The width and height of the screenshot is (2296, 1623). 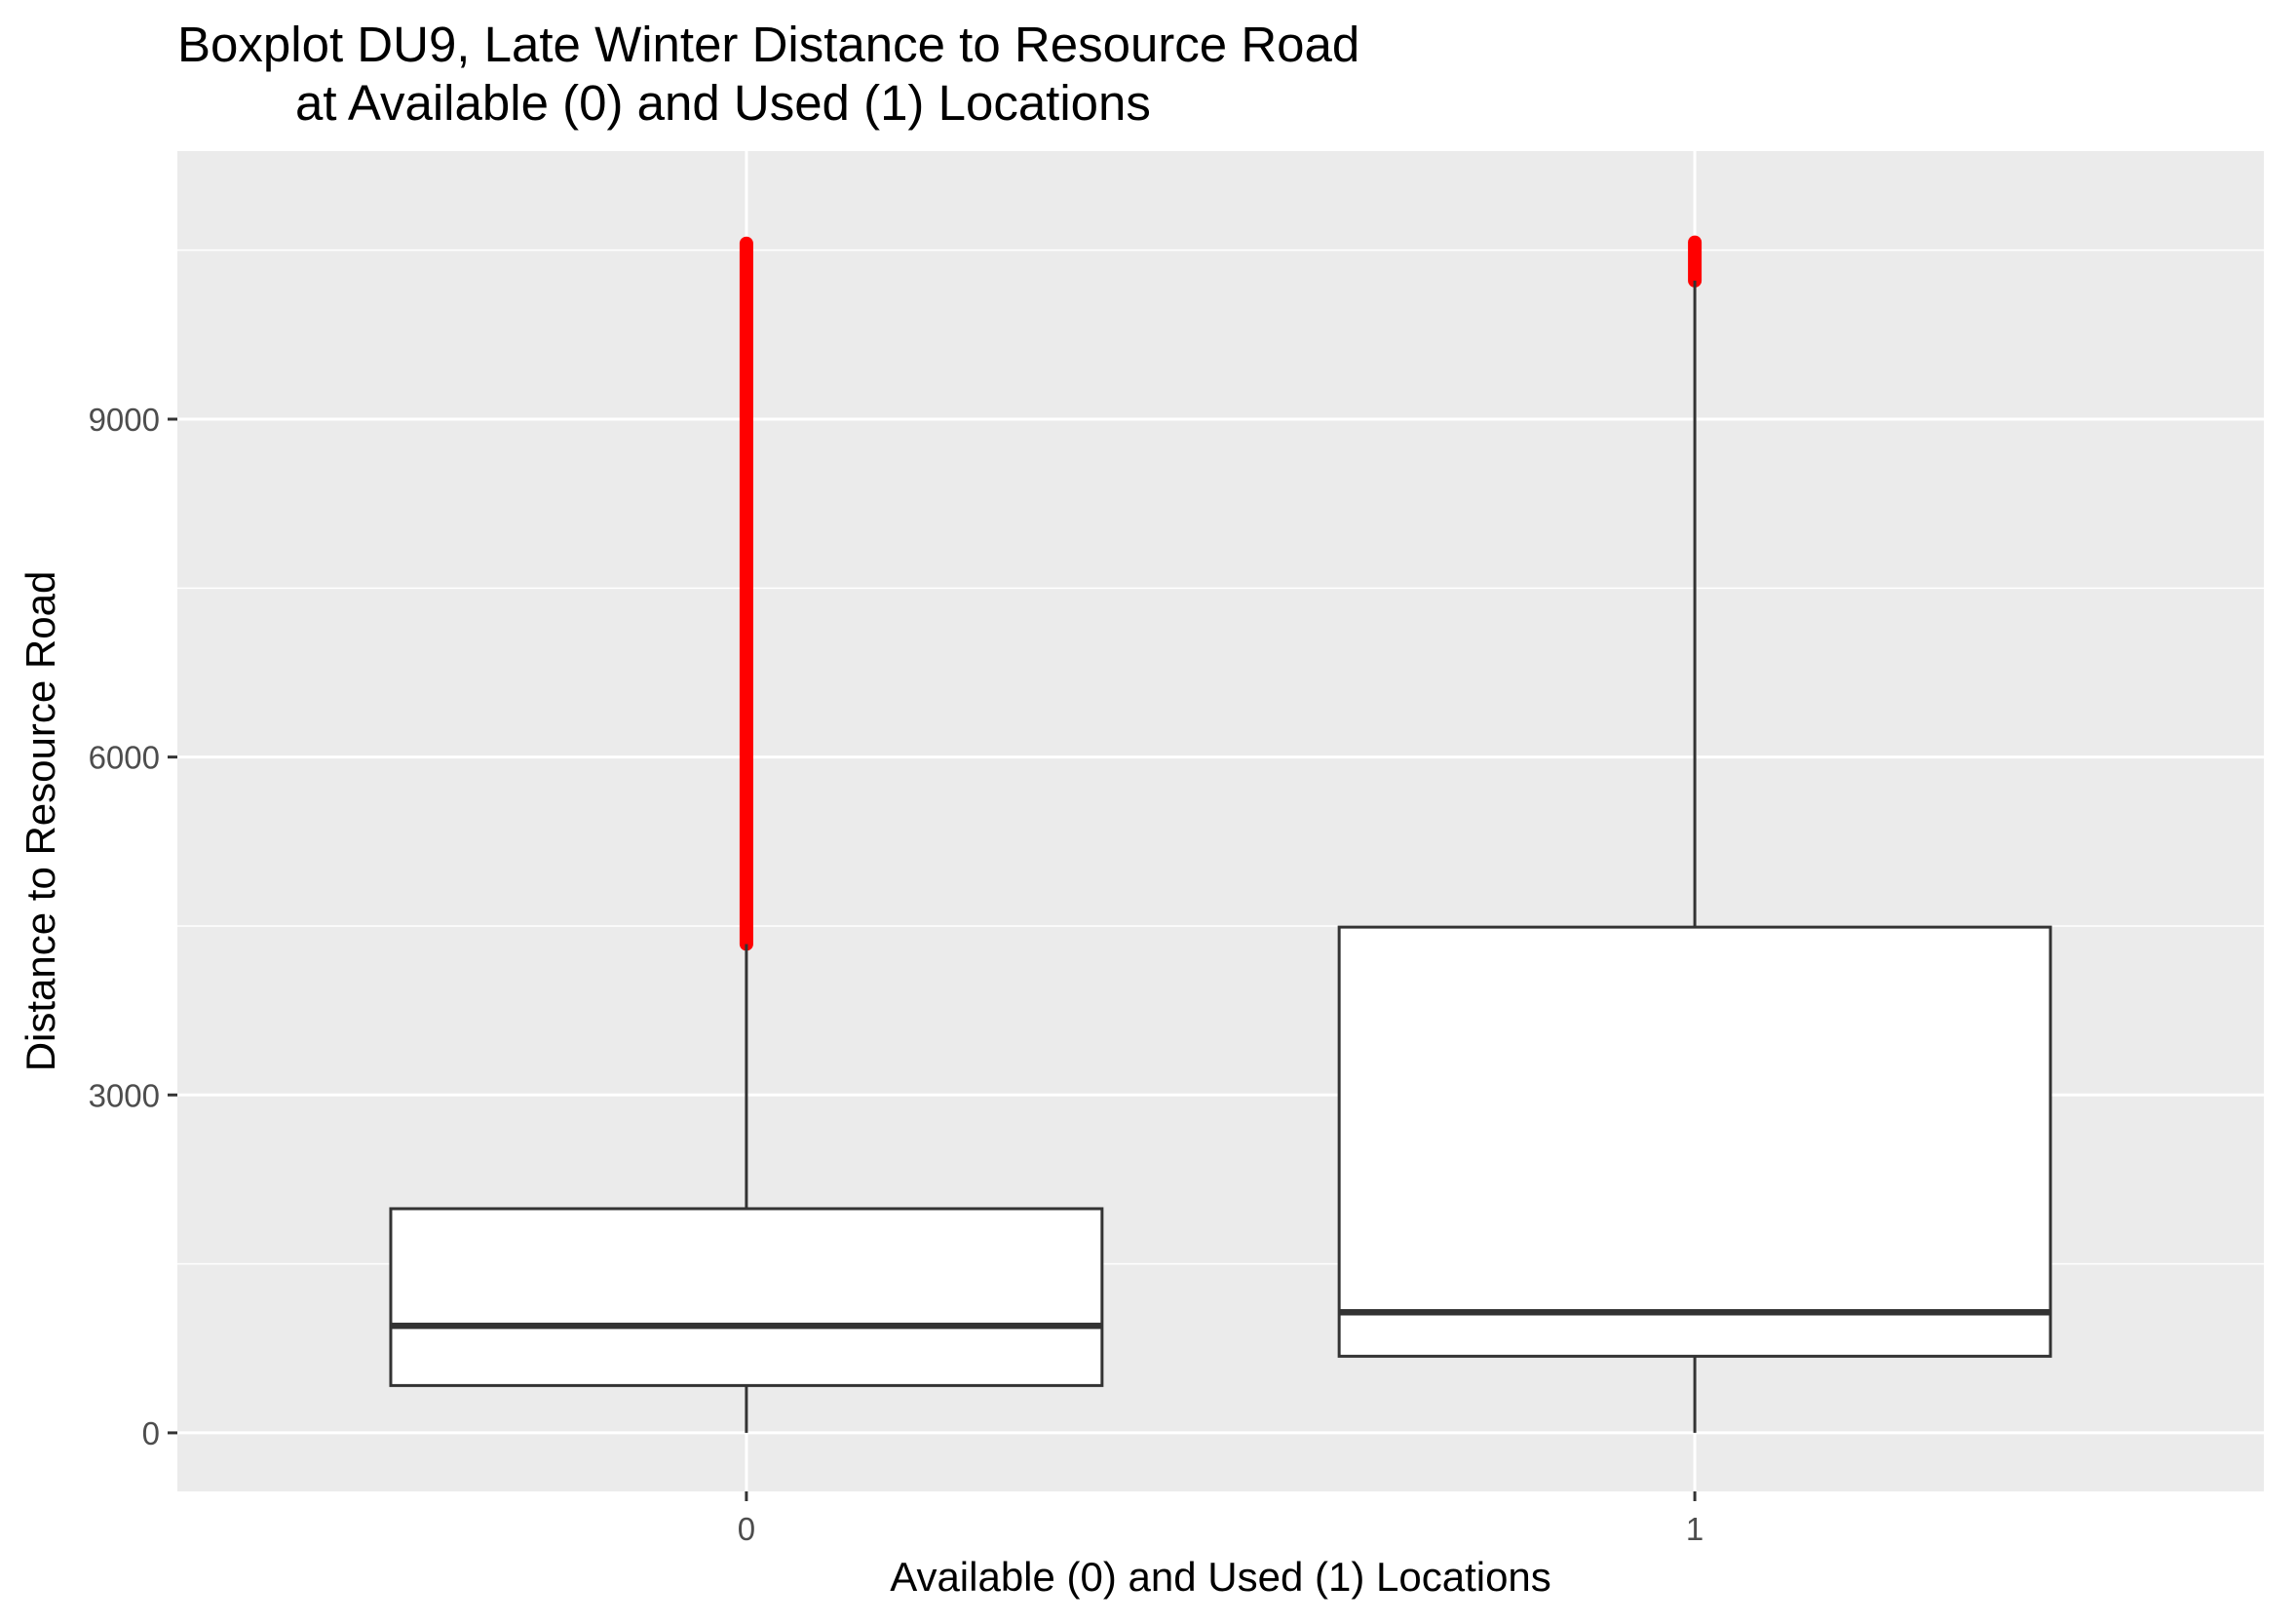 I want to click on chart-title-line-2: at Available (0) and Used (1) Locations, so click(x=723, y=103).